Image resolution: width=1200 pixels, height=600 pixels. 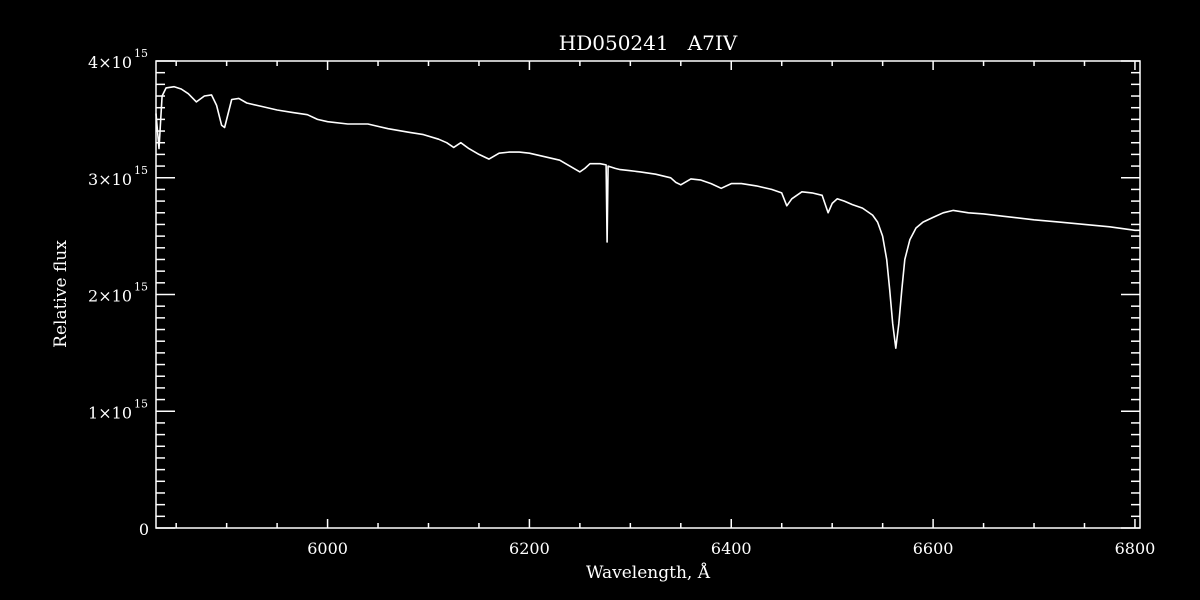 What do you see at coordinates (110, 62) in the screenshot?
I see `y-tick-label: 4×10` at bounding box center [110, 62].